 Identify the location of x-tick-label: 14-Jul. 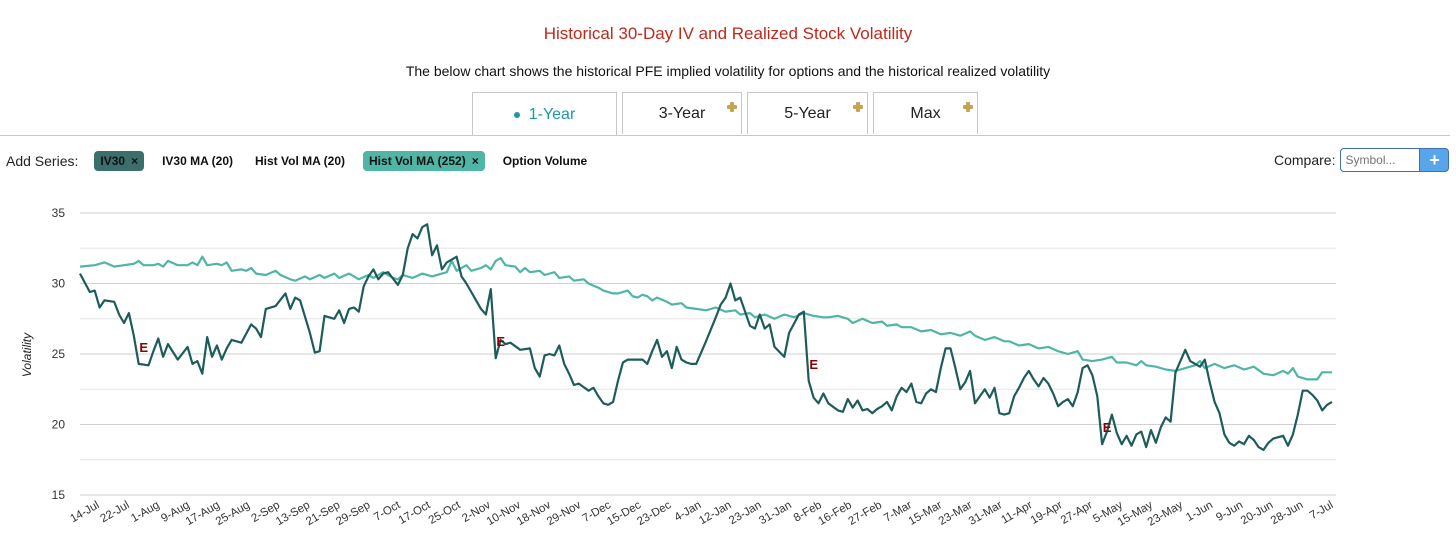
(84, 512).